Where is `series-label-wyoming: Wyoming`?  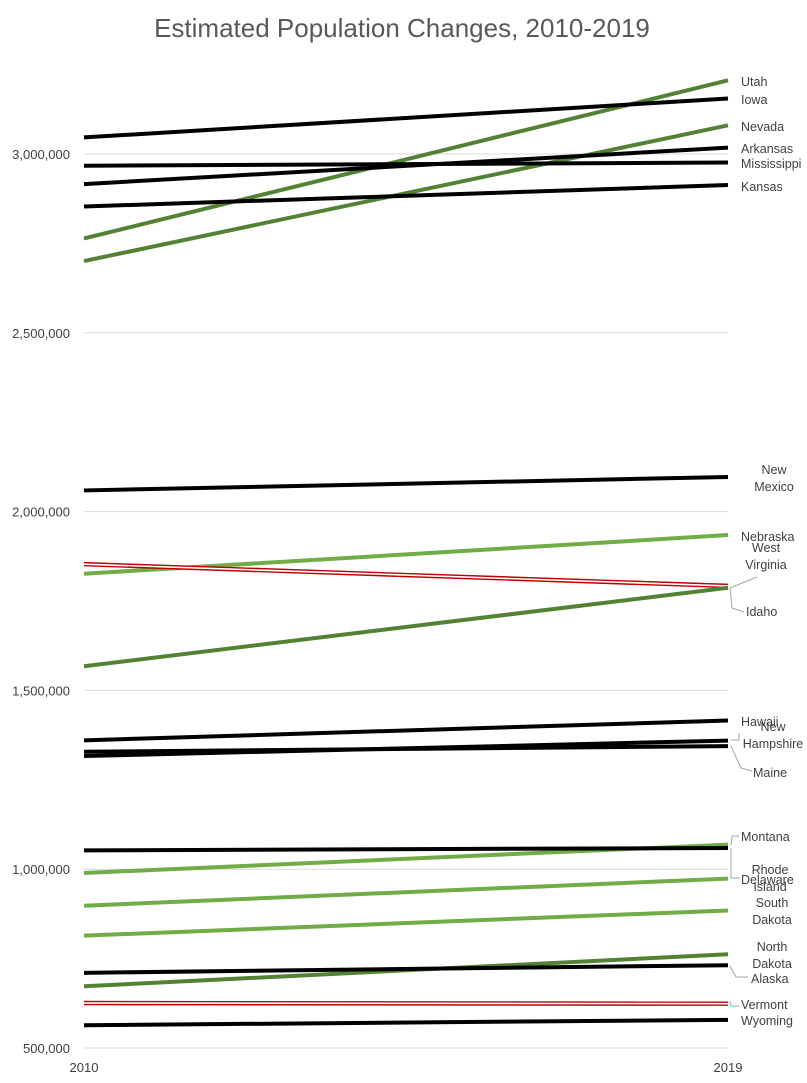
series-label-wyoming: Wyoming is located at coordinates (767, 1021).